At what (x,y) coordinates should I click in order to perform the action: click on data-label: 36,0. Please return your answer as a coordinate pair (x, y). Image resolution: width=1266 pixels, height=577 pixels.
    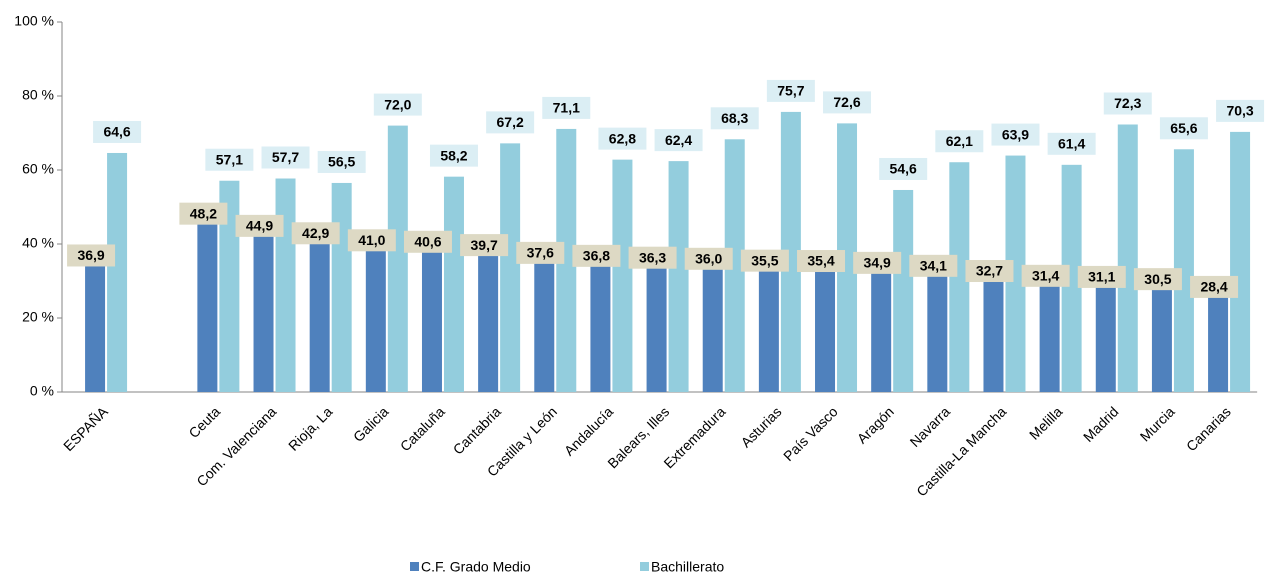
    Looking at the image, I should click on (708, 259).